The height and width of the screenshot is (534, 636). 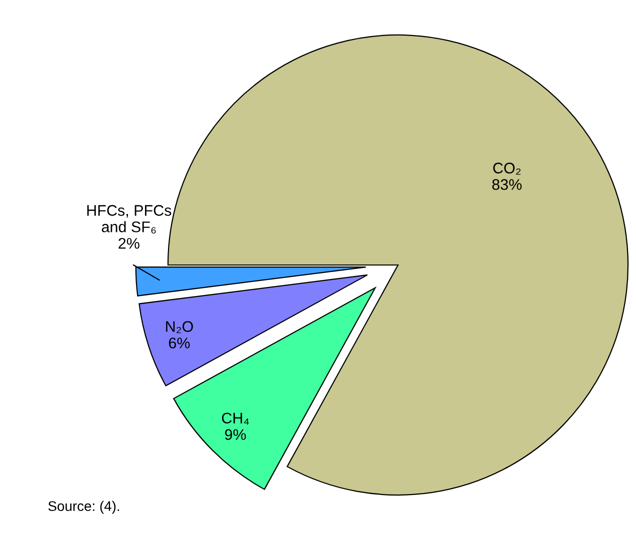 What do you see at coordinates (179, 327) in the screenshot?
I see `slice-label: N₂O` at bounding box center [179, 327].